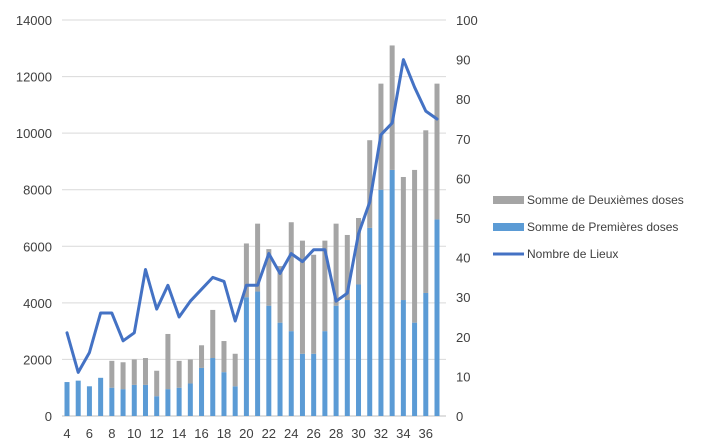 The height and width of the screenshot is (440, 712). I want to click on x-tick-label: 24, so click(291, 433).